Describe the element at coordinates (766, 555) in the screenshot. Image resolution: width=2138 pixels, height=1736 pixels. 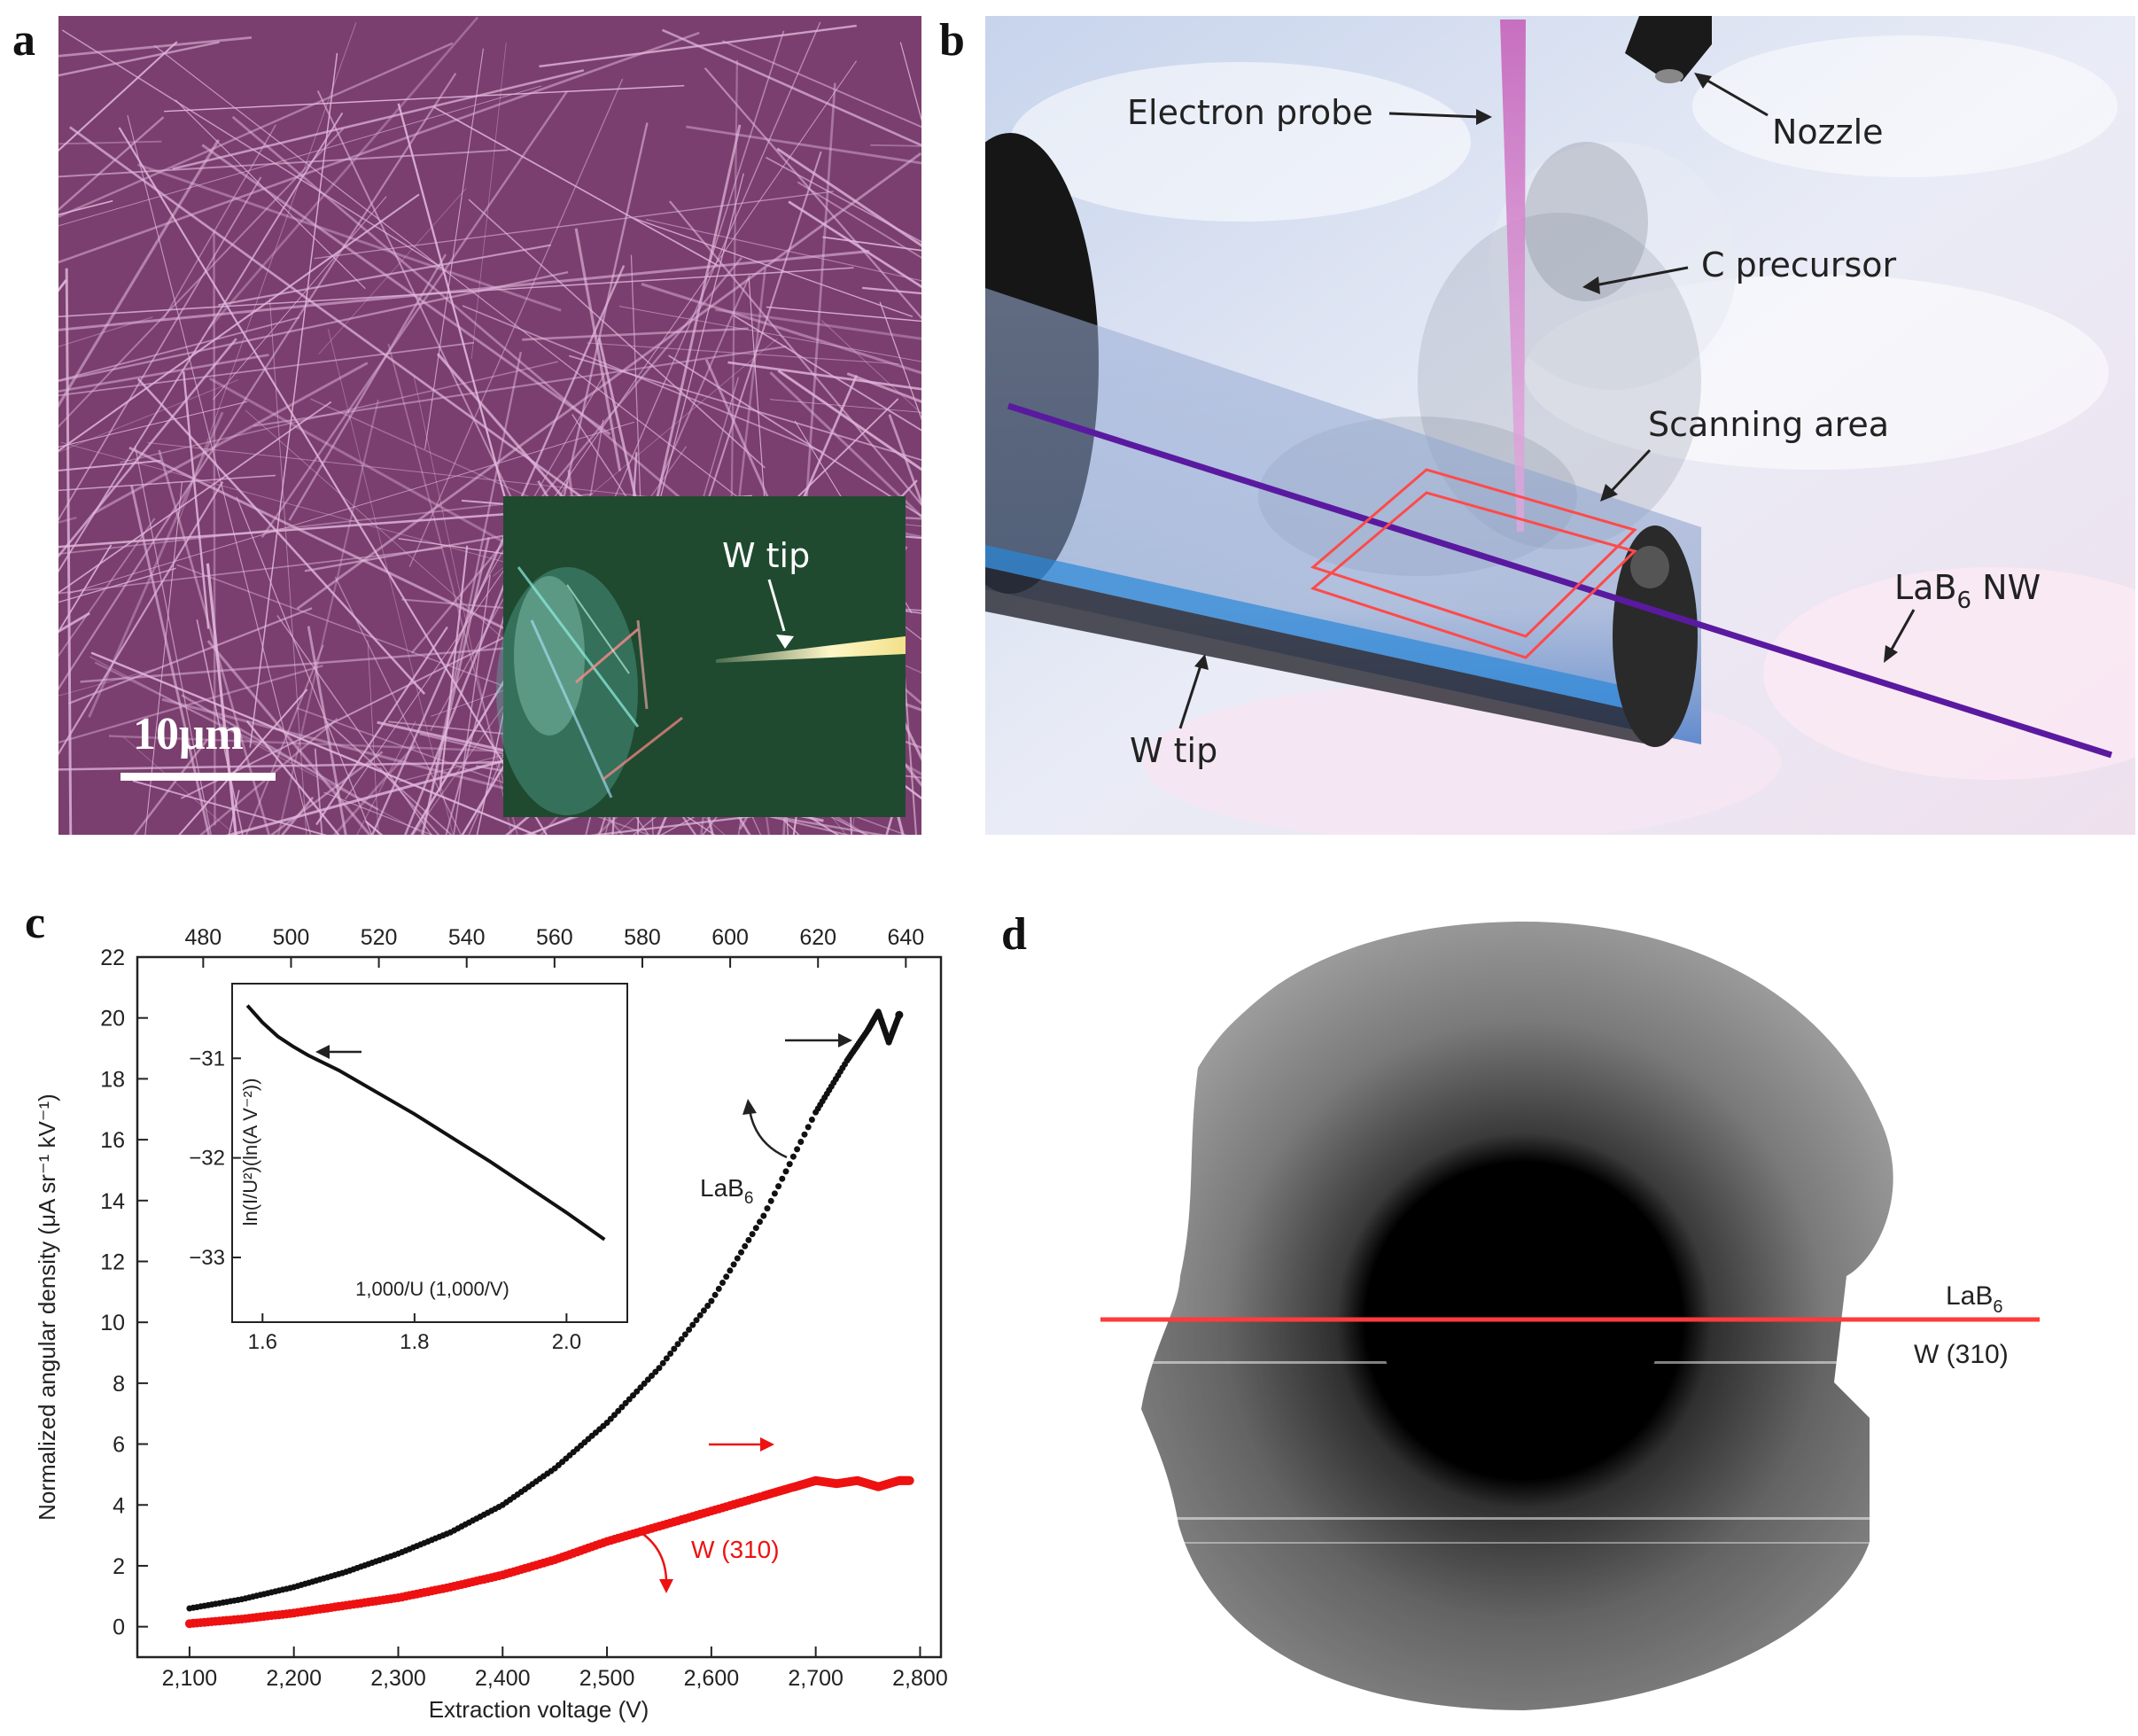
I see `inset-w-tip-label: W tip` at that location.